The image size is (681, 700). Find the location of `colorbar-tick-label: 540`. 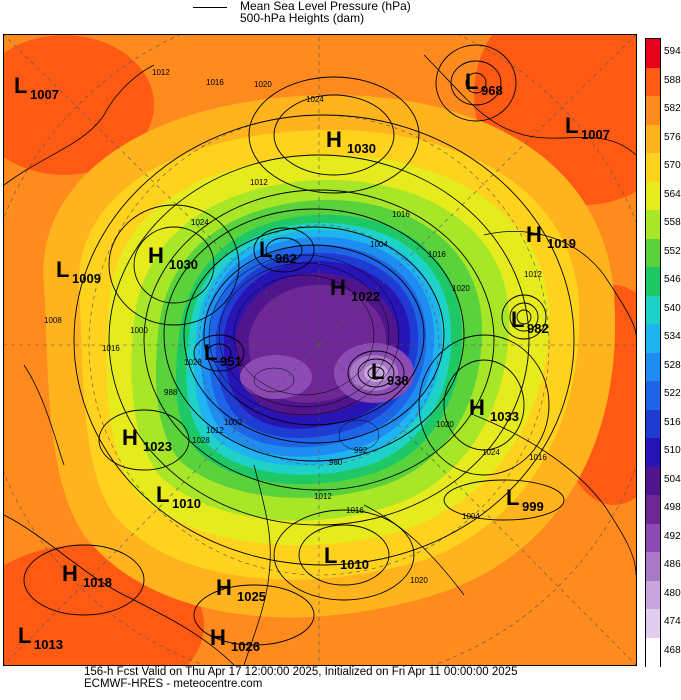

colorbar-tick-label: 540 is located at coordinates (672, 308).